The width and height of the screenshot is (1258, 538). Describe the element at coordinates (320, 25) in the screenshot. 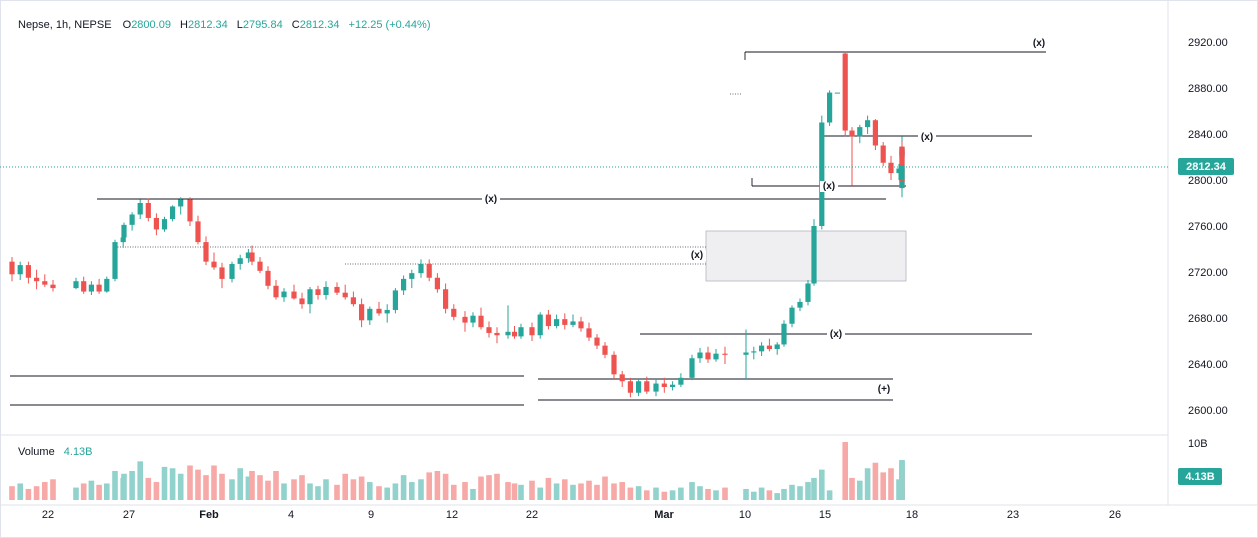

I see `close-value: 2812.34` at that location.